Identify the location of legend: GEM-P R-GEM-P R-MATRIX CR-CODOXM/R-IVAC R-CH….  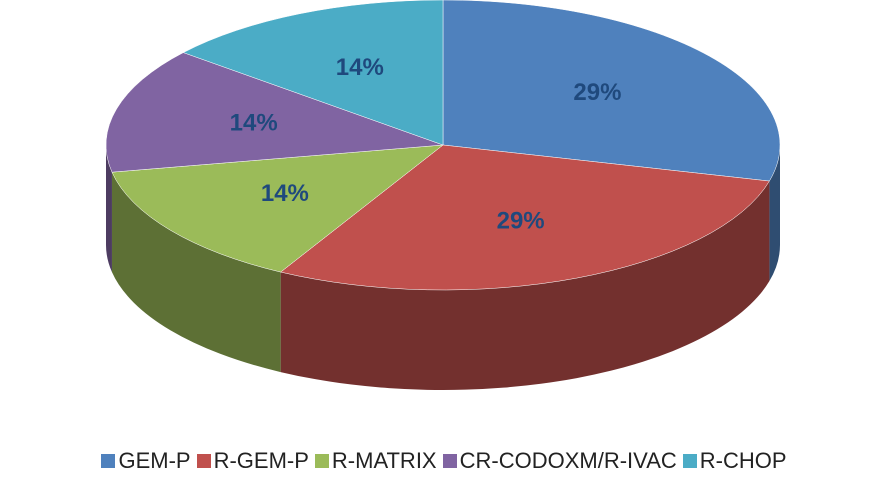
(444, 461).